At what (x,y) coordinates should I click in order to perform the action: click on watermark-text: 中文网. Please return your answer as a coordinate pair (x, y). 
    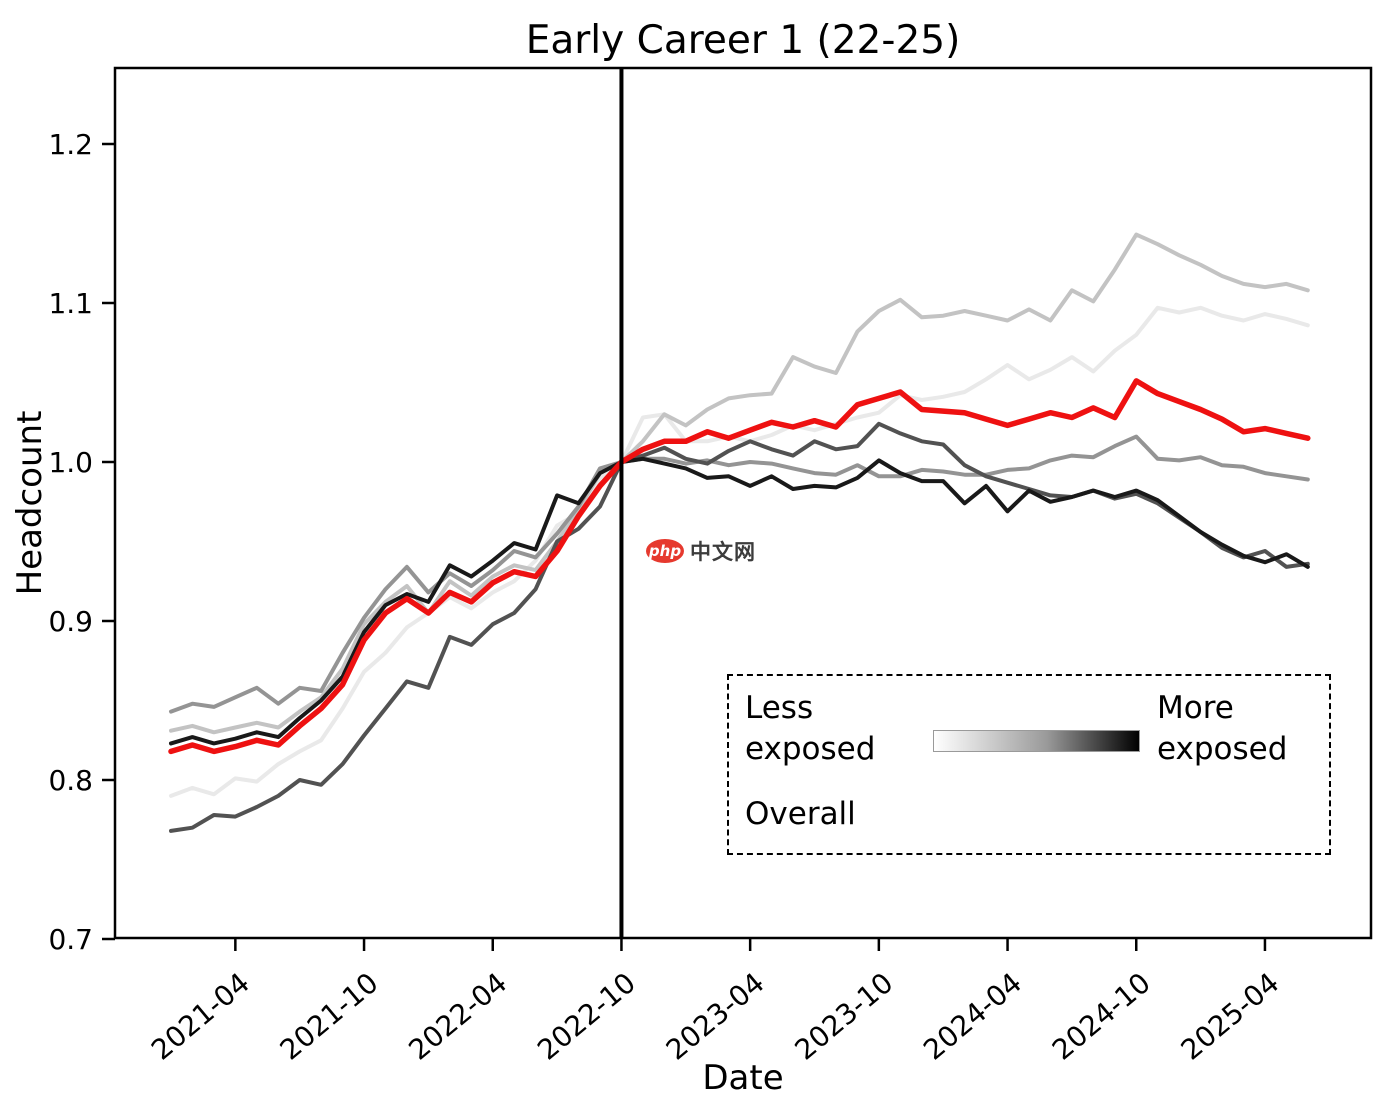
    Looking at the image, I should click on (723, 552).